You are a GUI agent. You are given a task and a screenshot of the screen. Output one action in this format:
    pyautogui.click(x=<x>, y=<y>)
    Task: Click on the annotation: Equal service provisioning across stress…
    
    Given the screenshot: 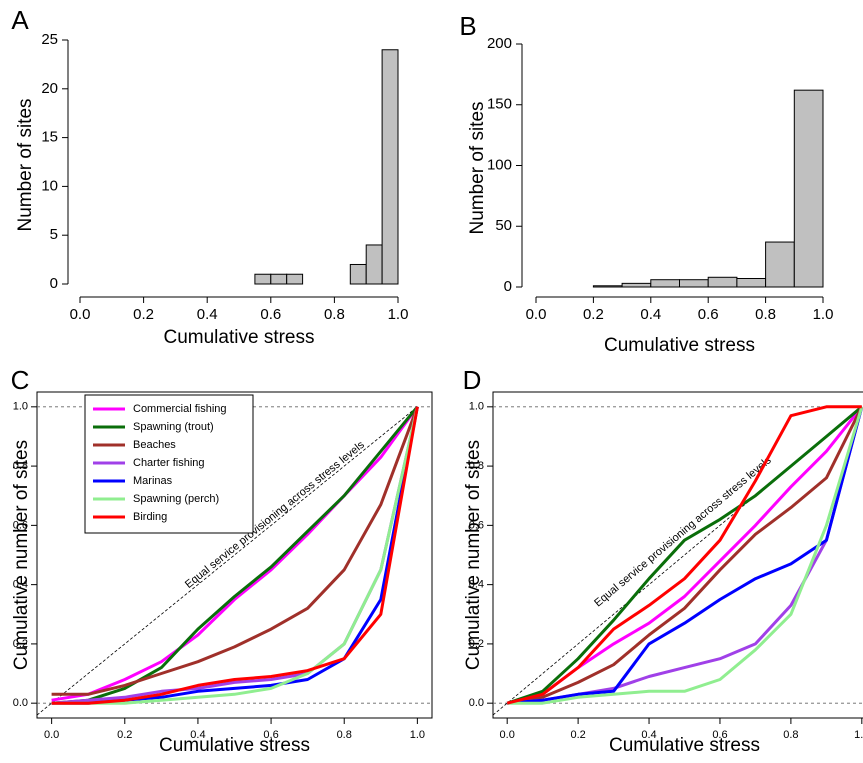 What is the action you would take?
    pyautogui.click(x=683, y=531)
    